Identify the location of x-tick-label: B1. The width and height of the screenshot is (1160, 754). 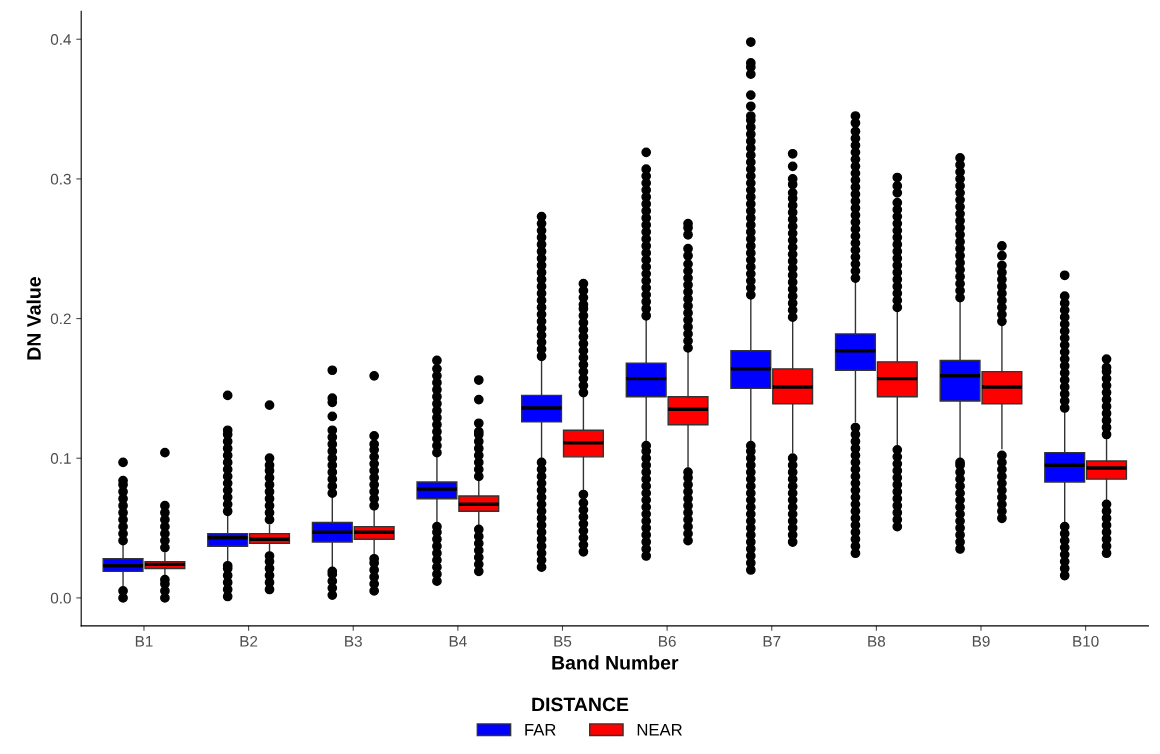
(144, 641).